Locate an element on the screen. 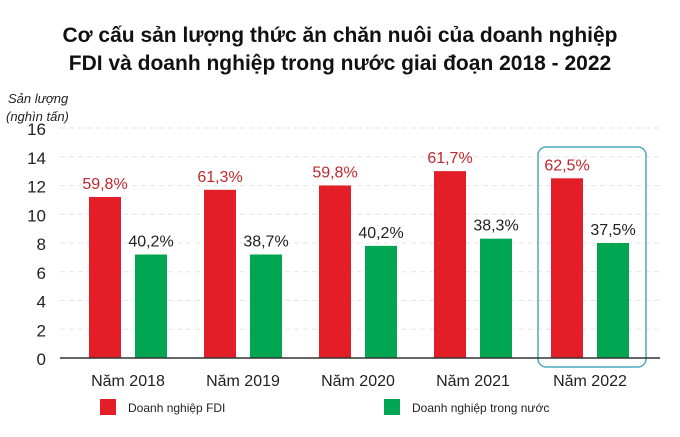 This screenshot has height=437, width=680. y-tick-label: 4 is located at coordinates (41, 302).